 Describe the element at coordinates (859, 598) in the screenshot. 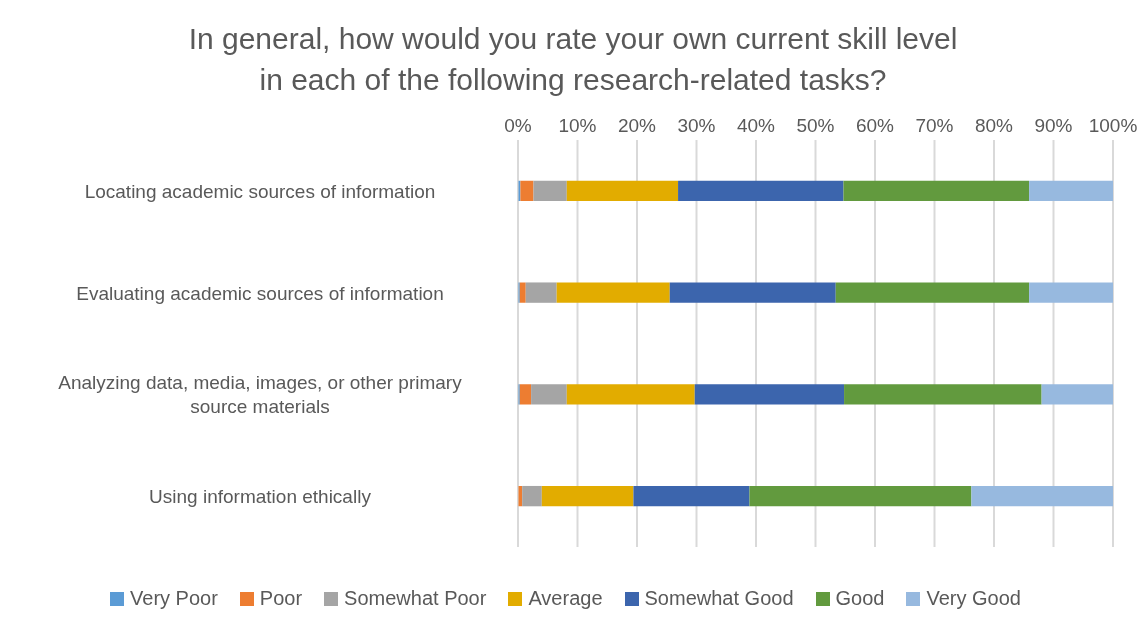

I see `legend-label: Good` at that location.